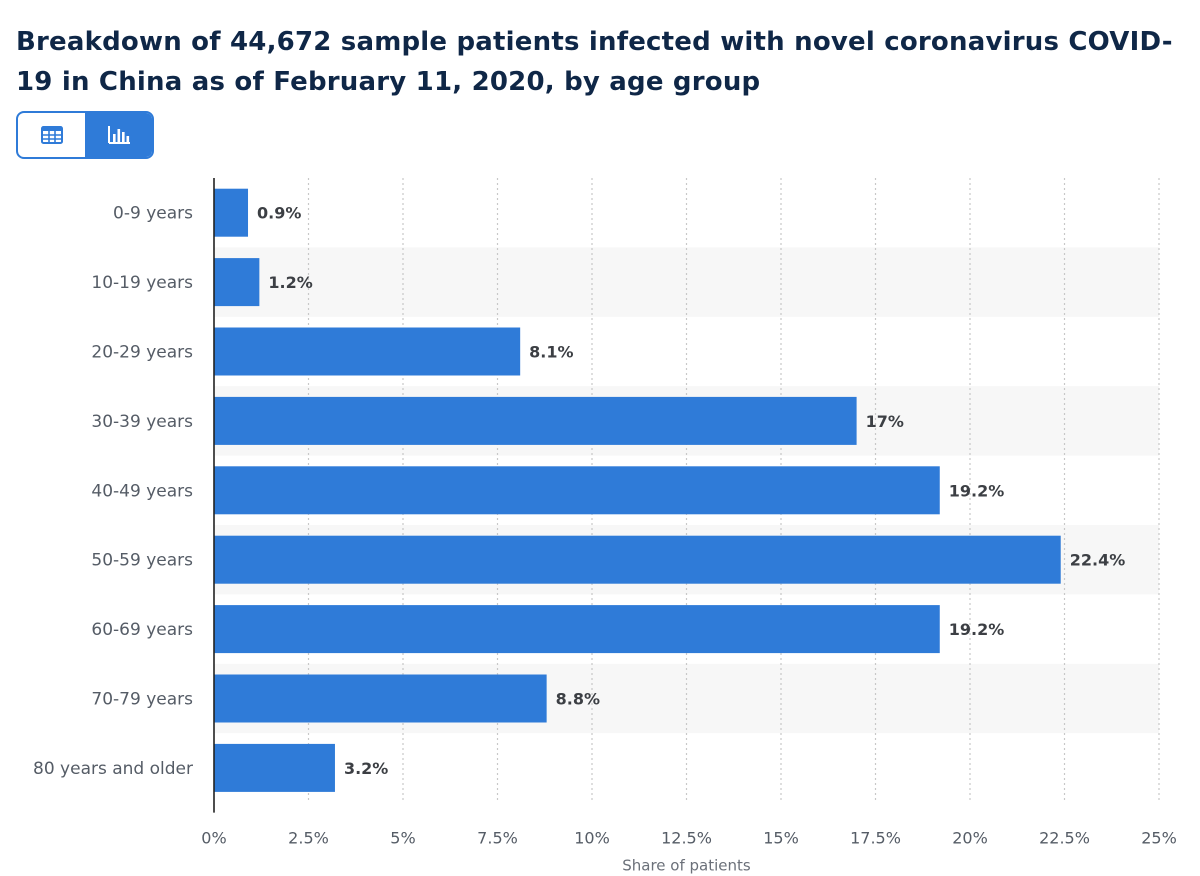 The image size is (1200, 876). I want to click on bar-chart-icon, so click(118, 135).